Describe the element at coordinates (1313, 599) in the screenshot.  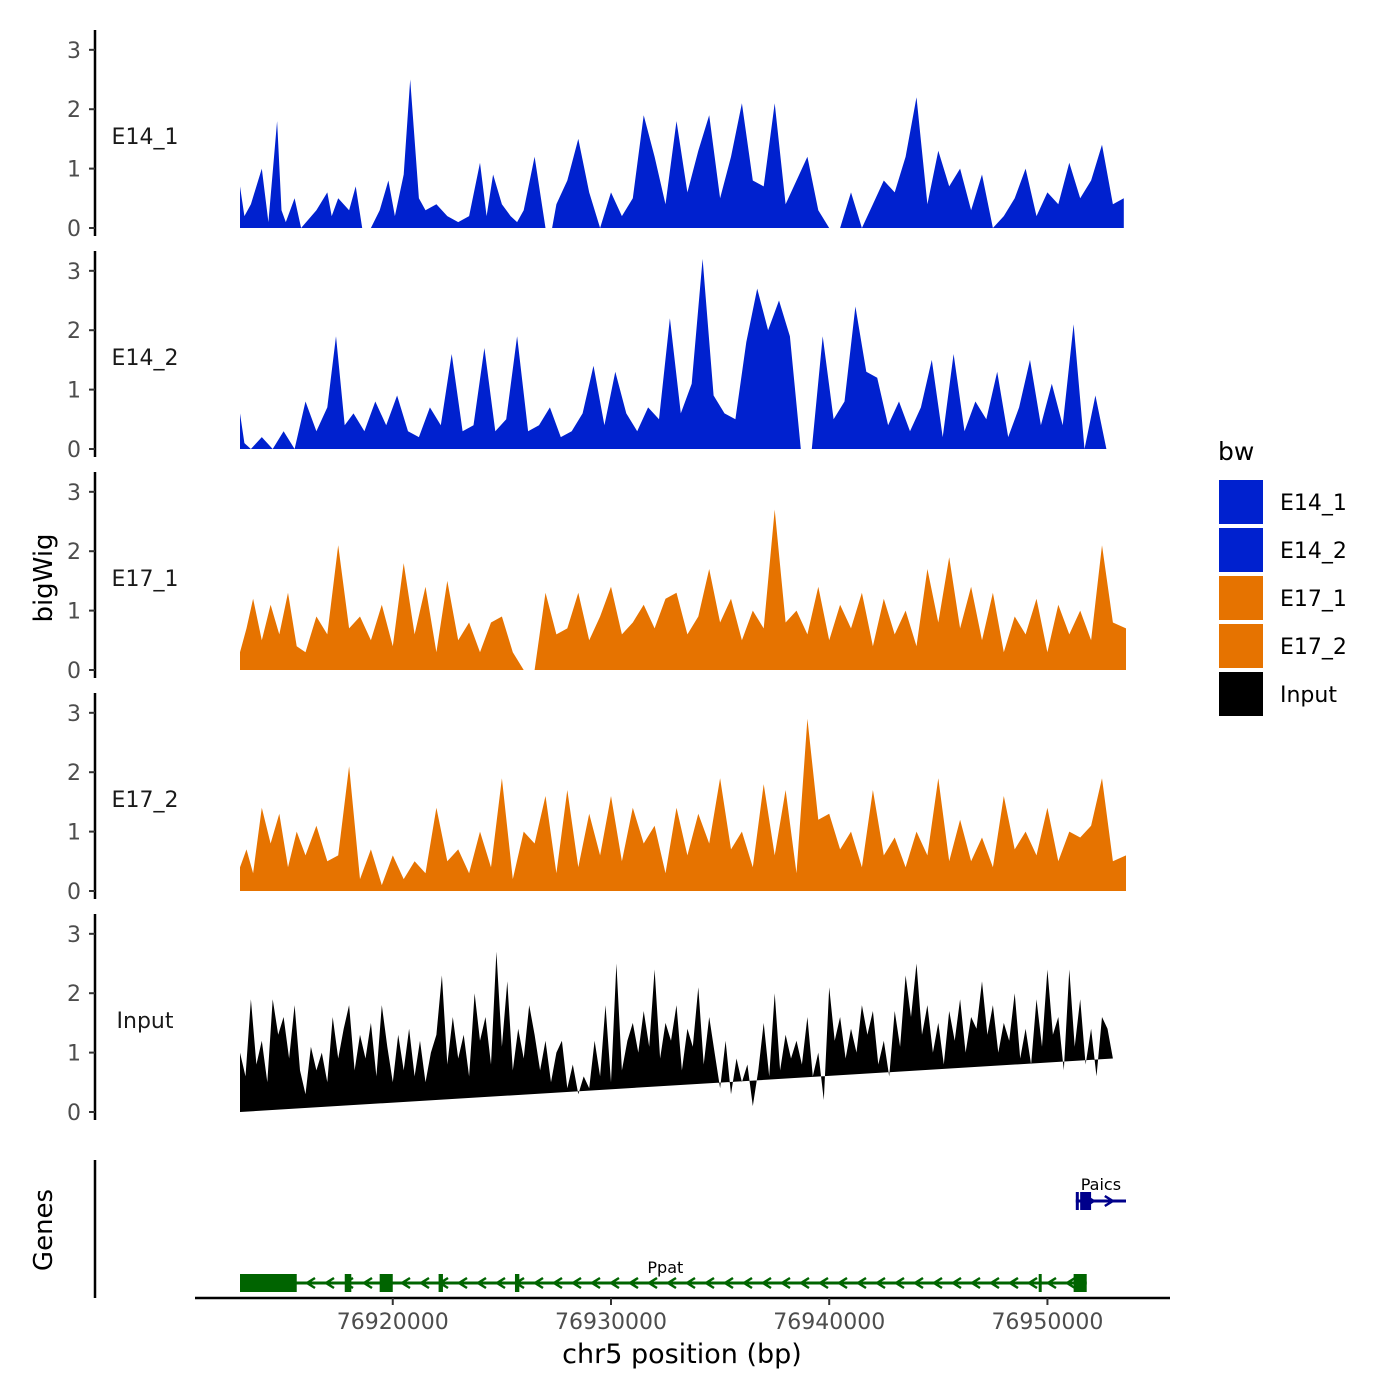
I see `legend-label: E17_1` at that location.